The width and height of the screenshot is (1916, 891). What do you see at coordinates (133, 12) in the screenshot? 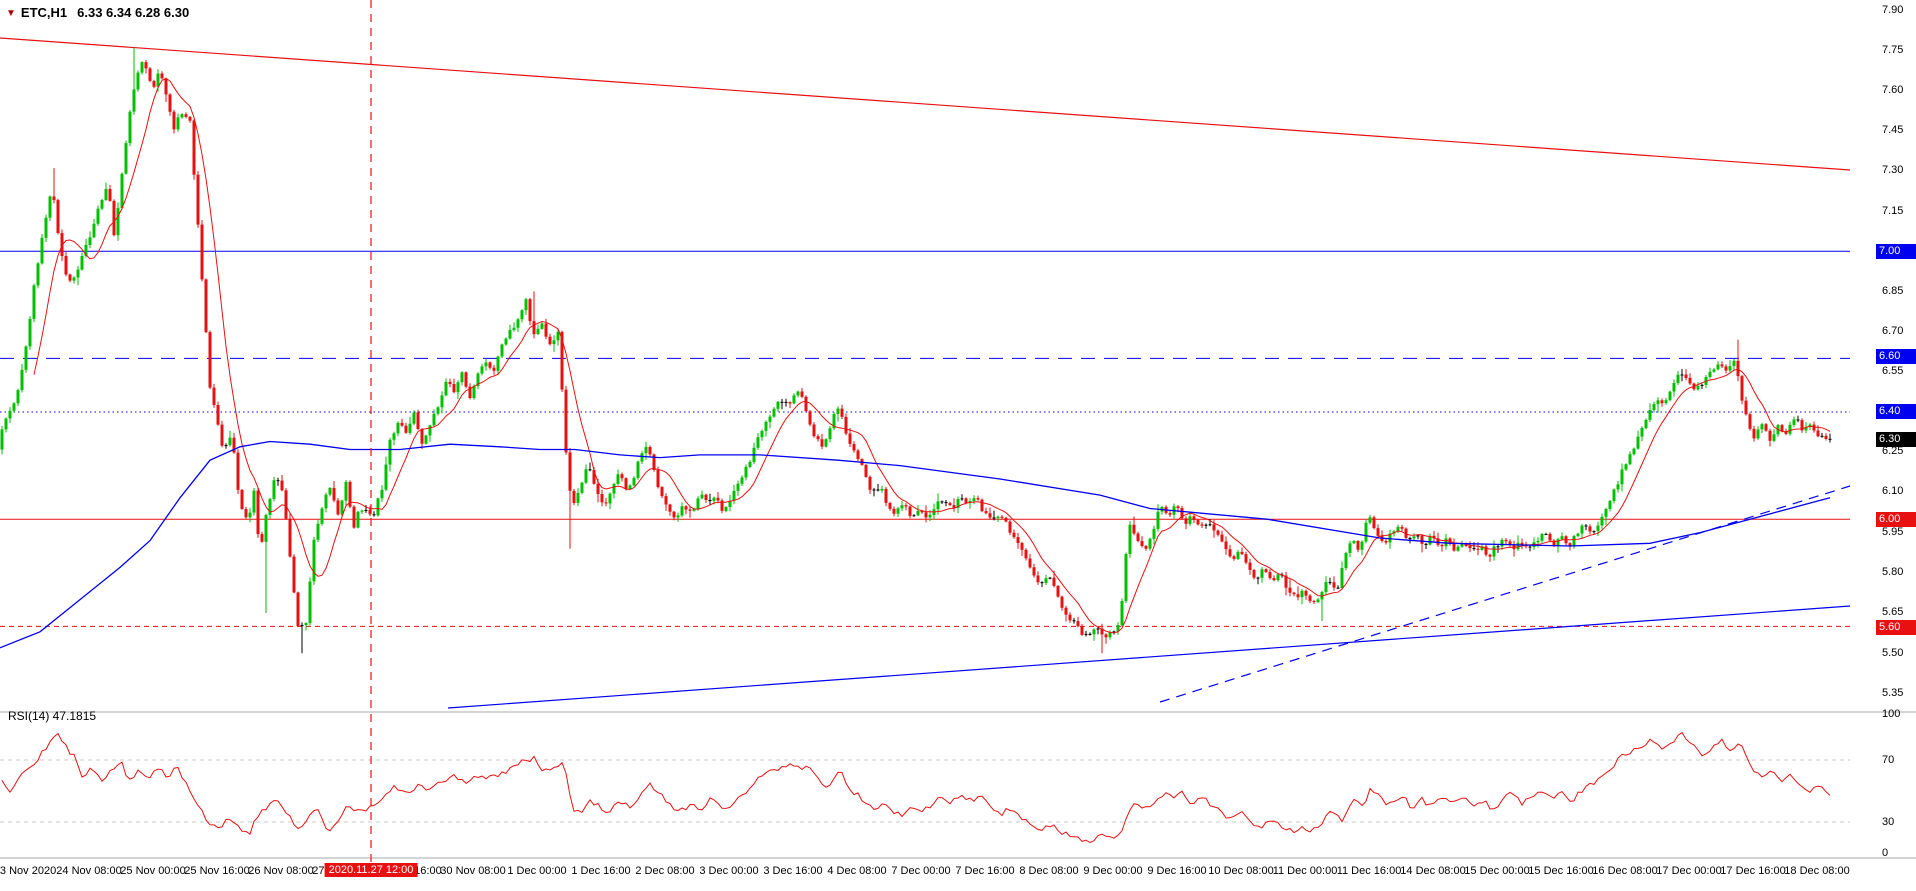
I see `ohlc-quote: 6.33 6.34 6.28 6.30` at bounding box center [133, 12].